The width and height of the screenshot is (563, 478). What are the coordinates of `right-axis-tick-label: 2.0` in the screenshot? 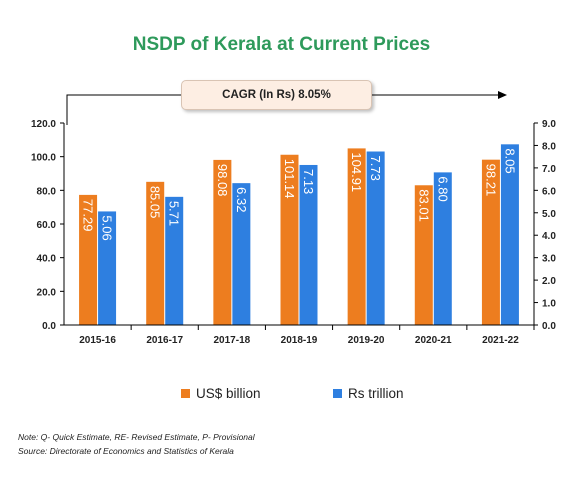 It's located at (549, 281).